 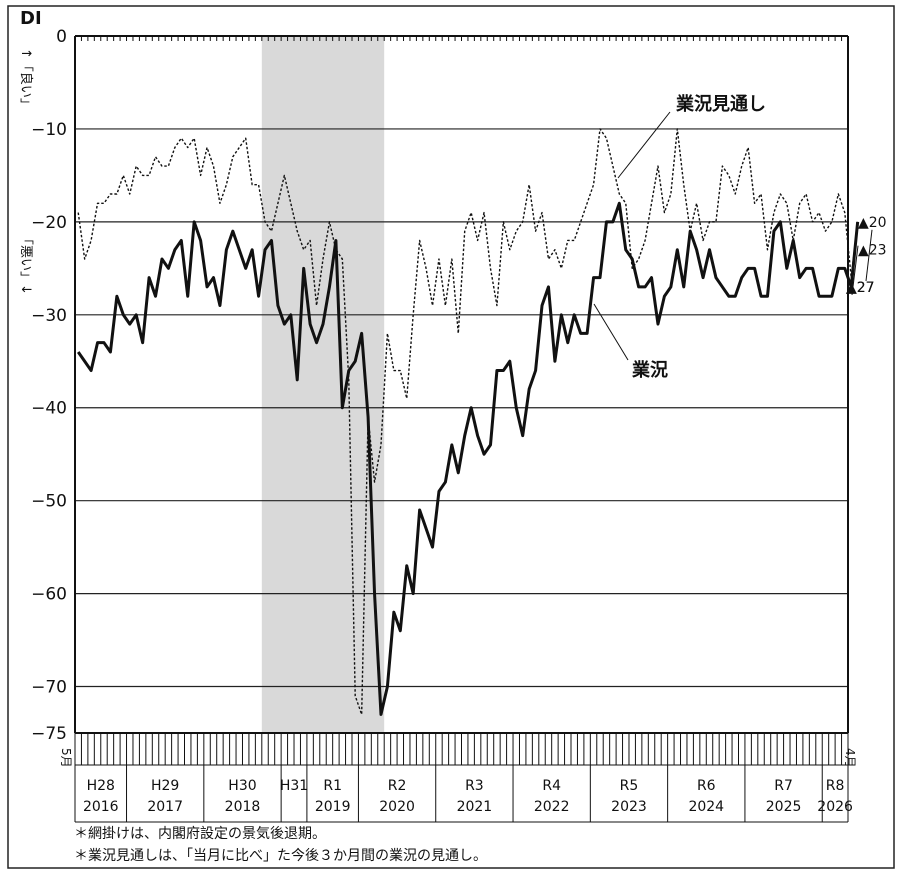 I want to click on y-tick-label: 0, so click(x=61, y=37).